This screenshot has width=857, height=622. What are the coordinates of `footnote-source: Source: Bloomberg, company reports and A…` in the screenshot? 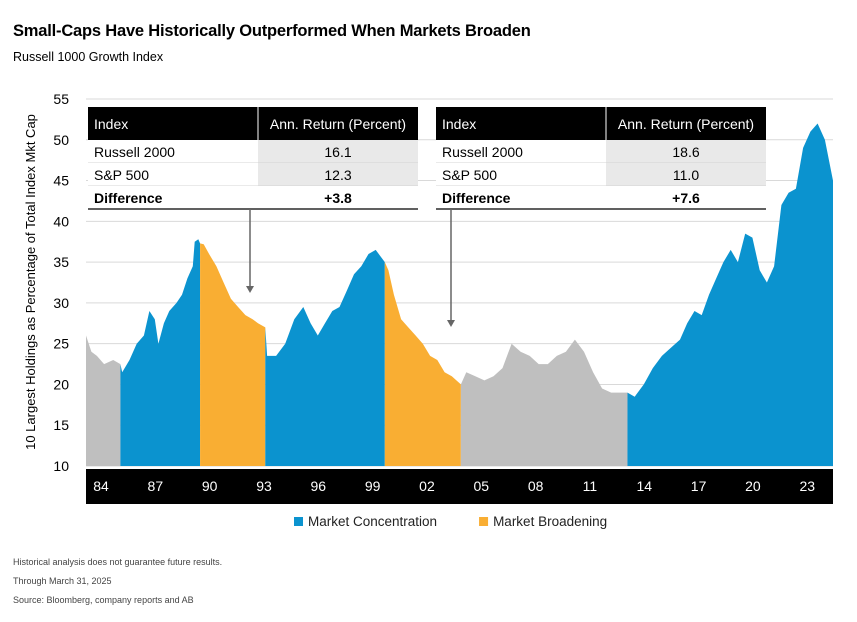 It's located at (103, 600).